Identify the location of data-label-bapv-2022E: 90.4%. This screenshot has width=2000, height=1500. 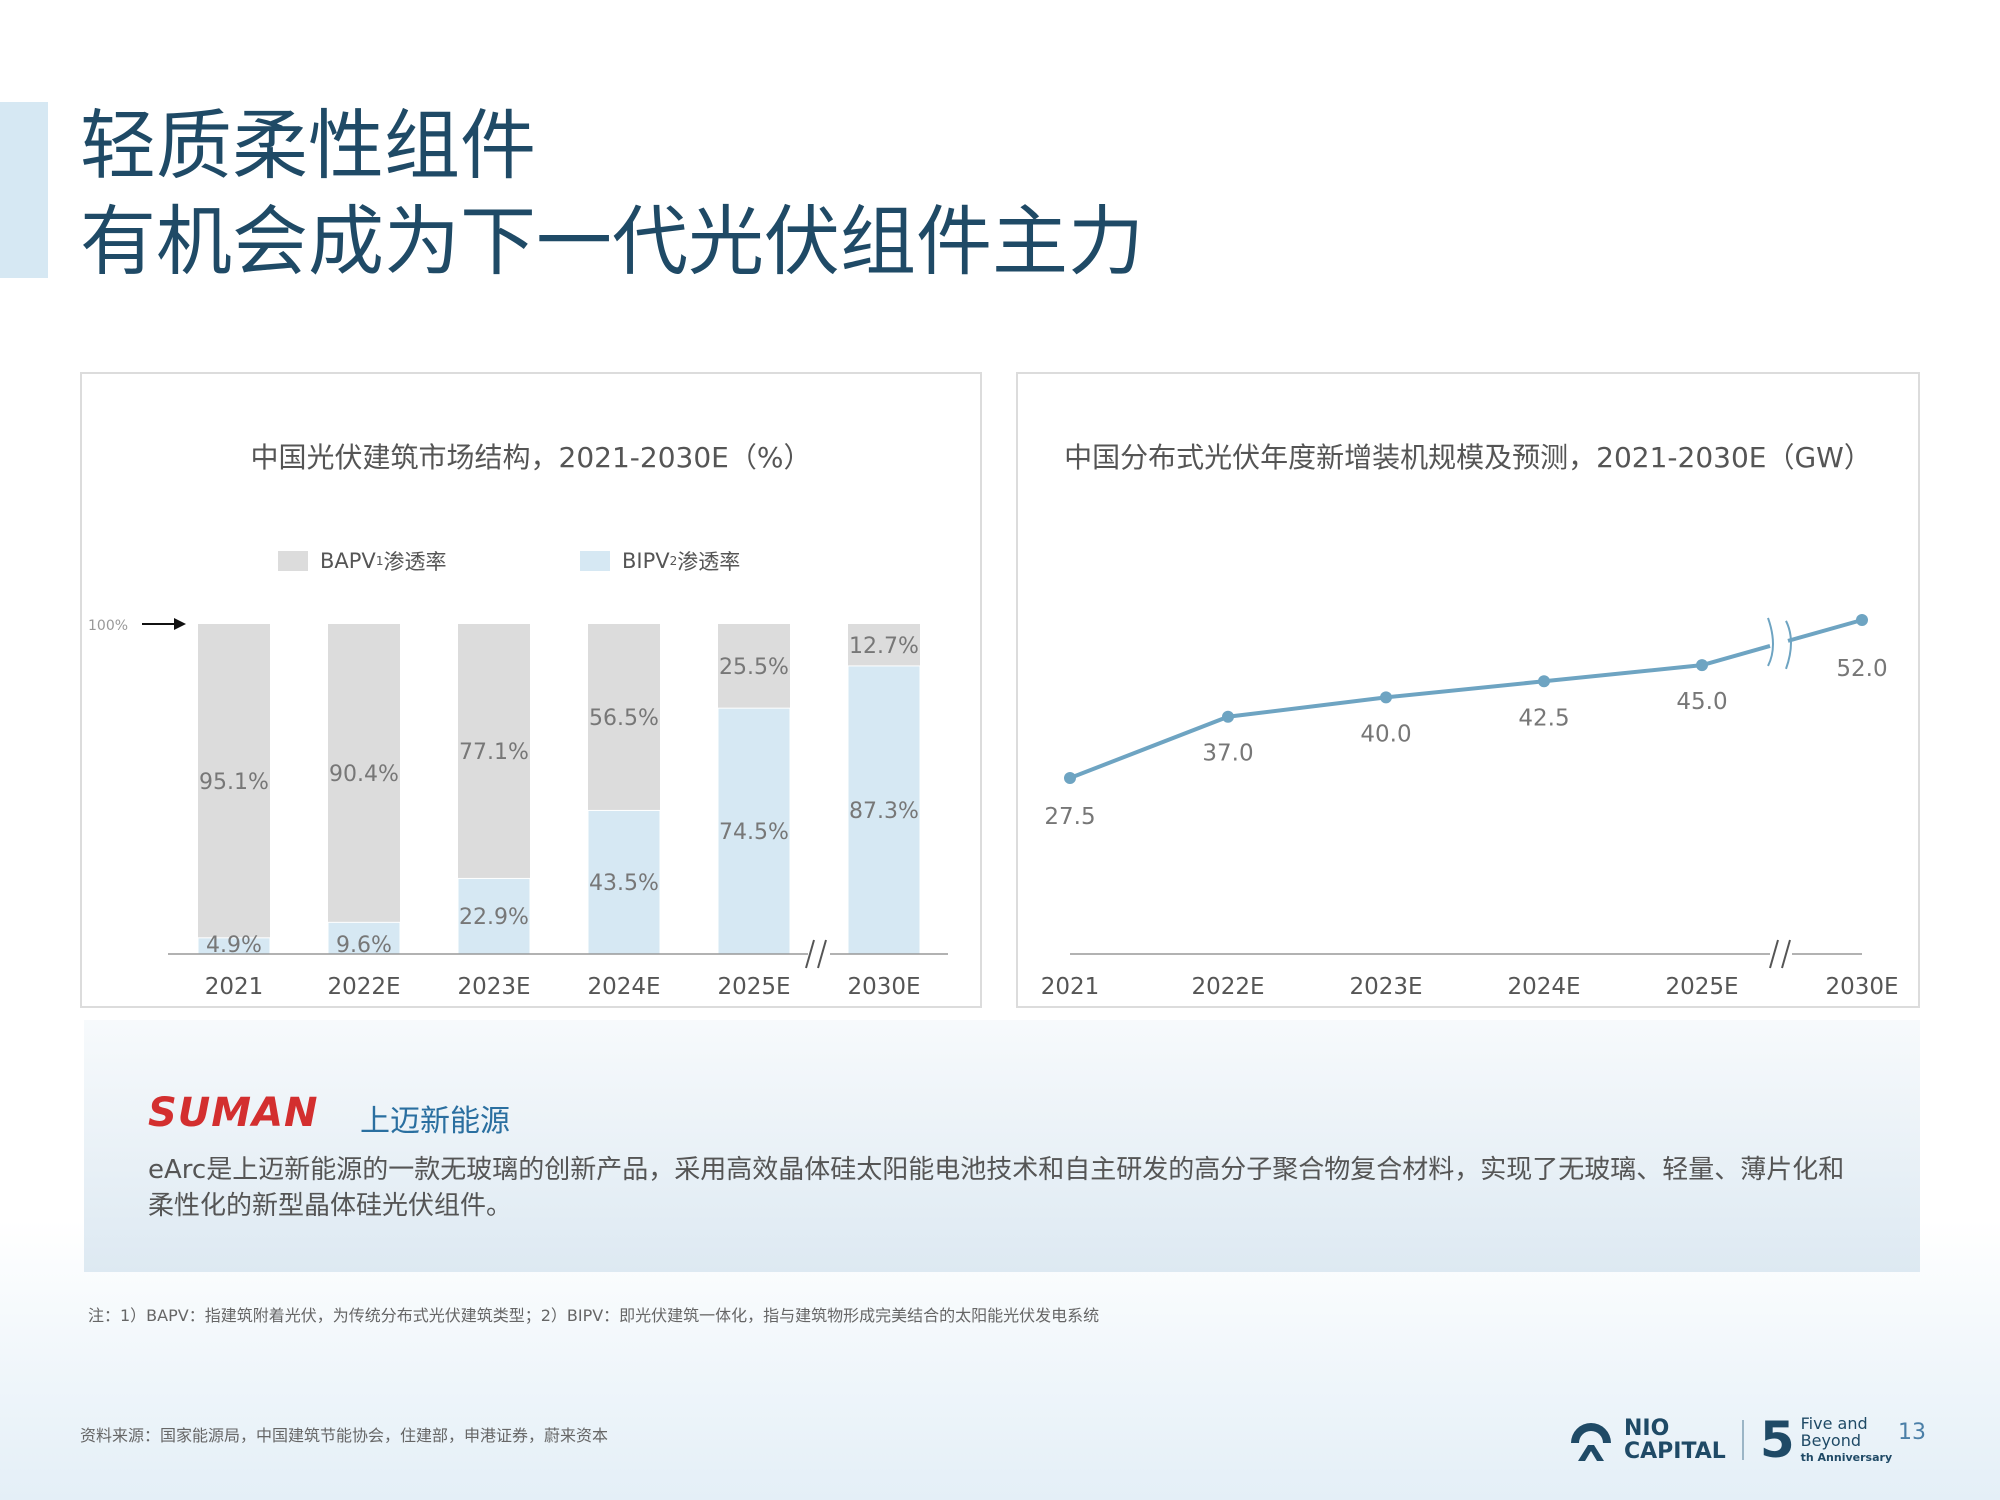
(364, 774).